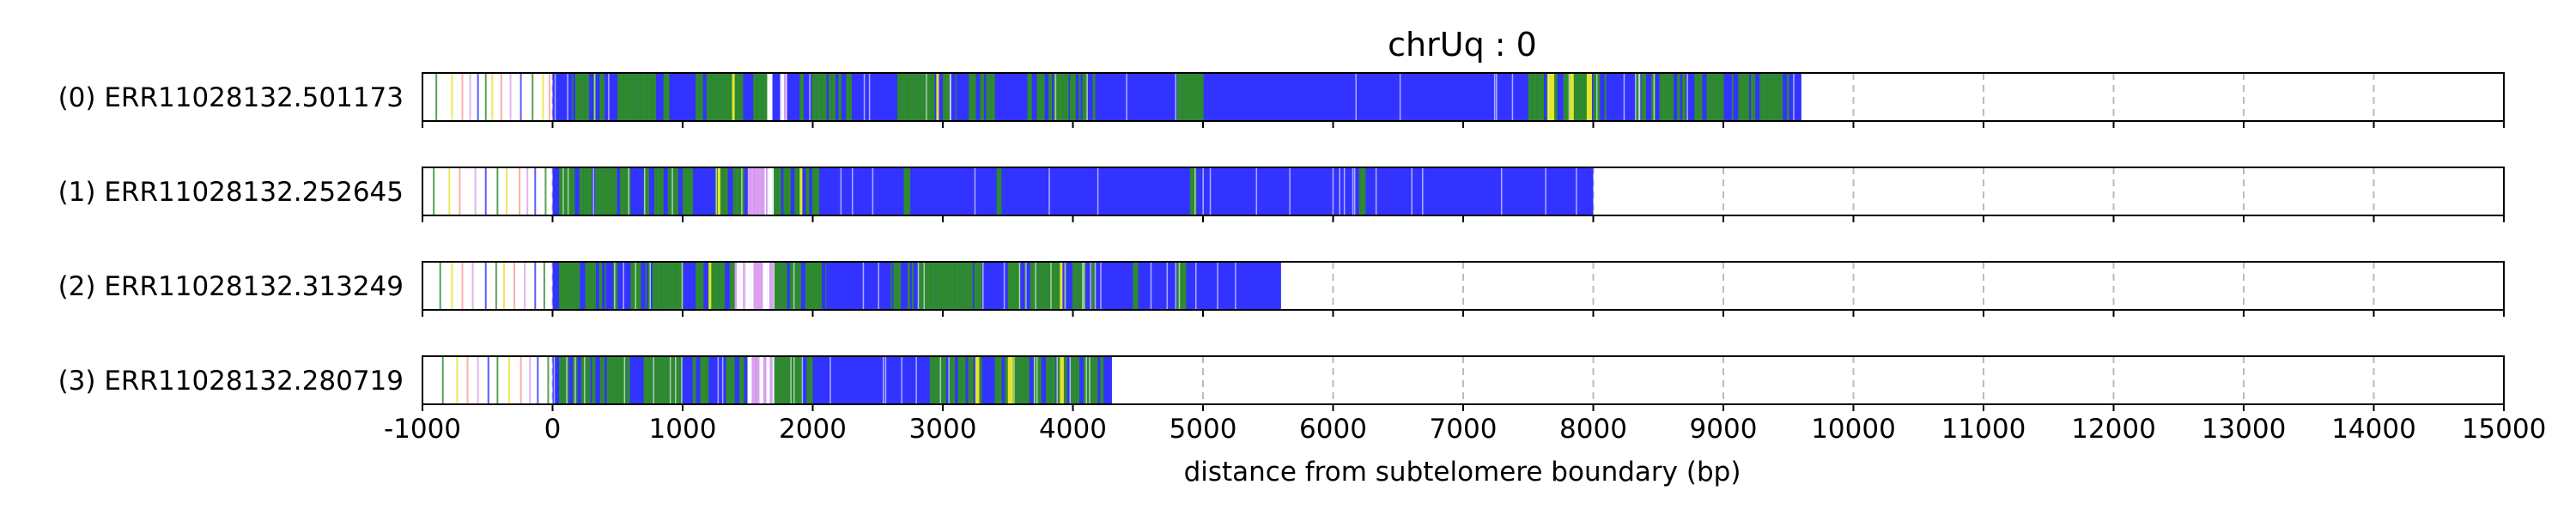 The image size is (2576, 515). I want to click on read-track: (0) ERR11028132.501173, so click(1281, 100).